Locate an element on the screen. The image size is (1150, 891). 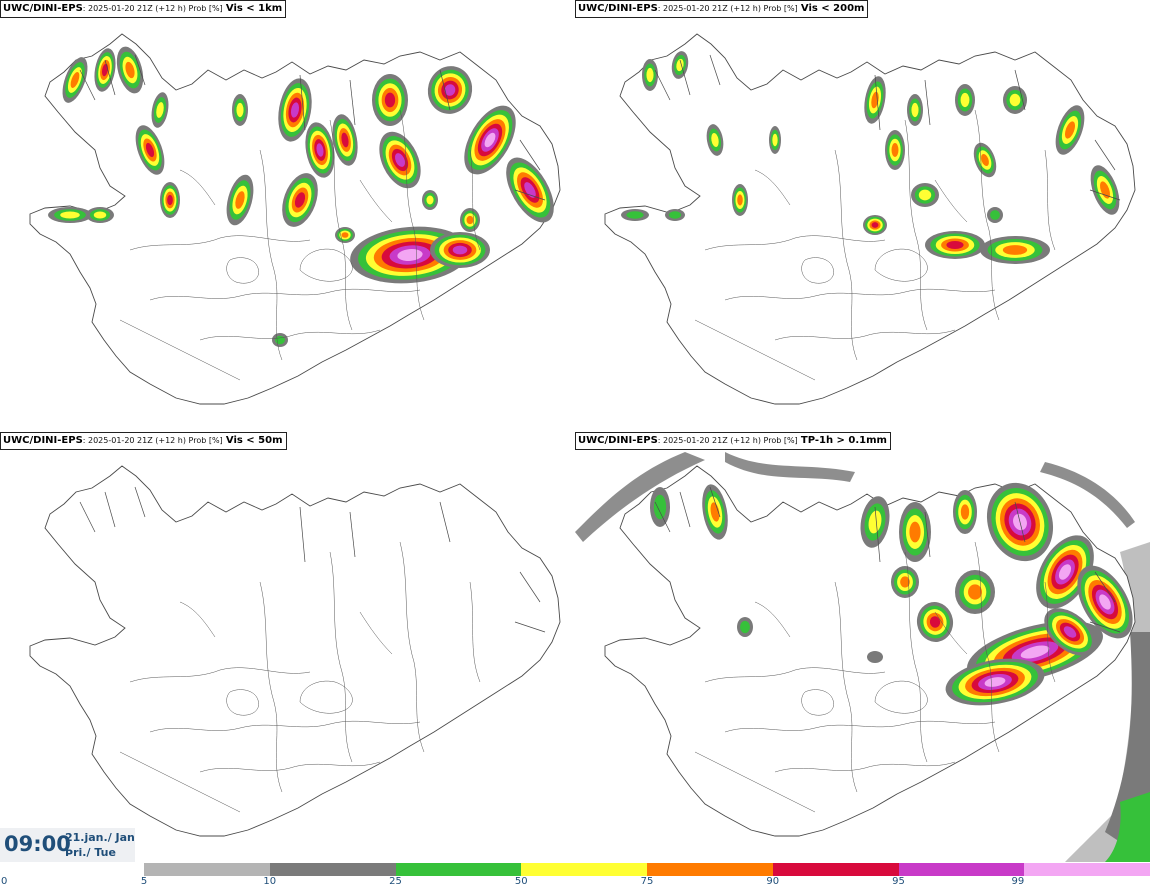
colorbar-ticks: 0 5 10 25 50 75 90 95 99 is located at coordinates (575, 883).